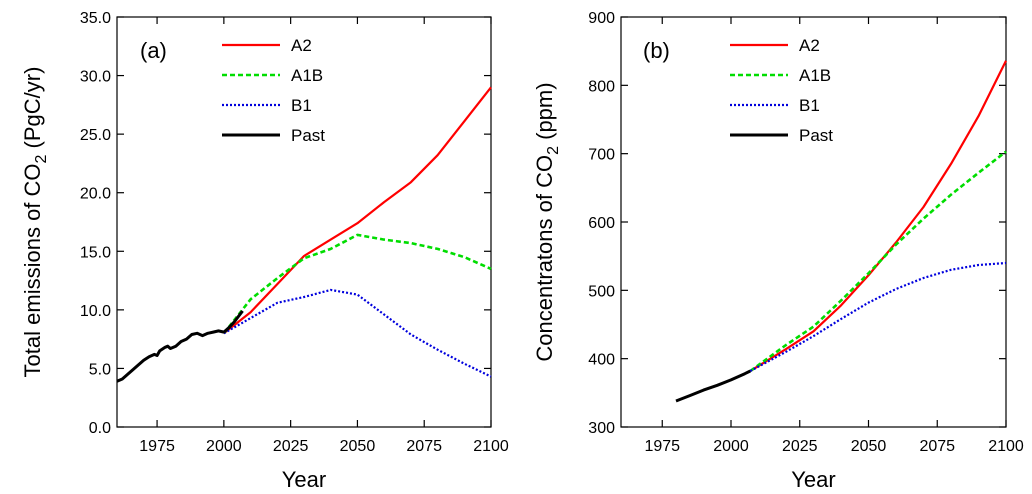 This screenshot has height=494, width=1032. I want to click on y-tick-label: 400, so click(601, 360).